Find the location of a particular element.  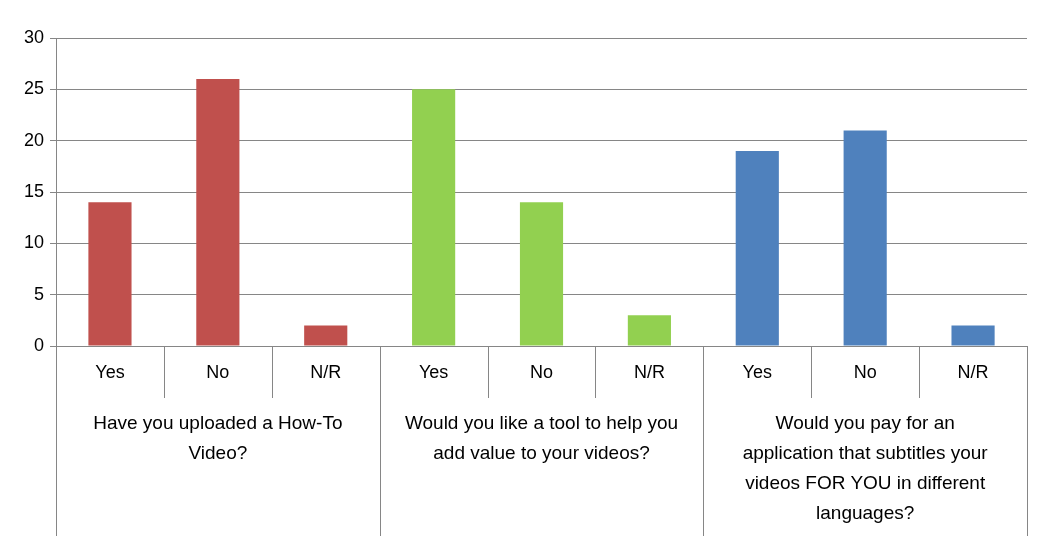

y-tick-label: 10 is located at coordinates (34, 242).